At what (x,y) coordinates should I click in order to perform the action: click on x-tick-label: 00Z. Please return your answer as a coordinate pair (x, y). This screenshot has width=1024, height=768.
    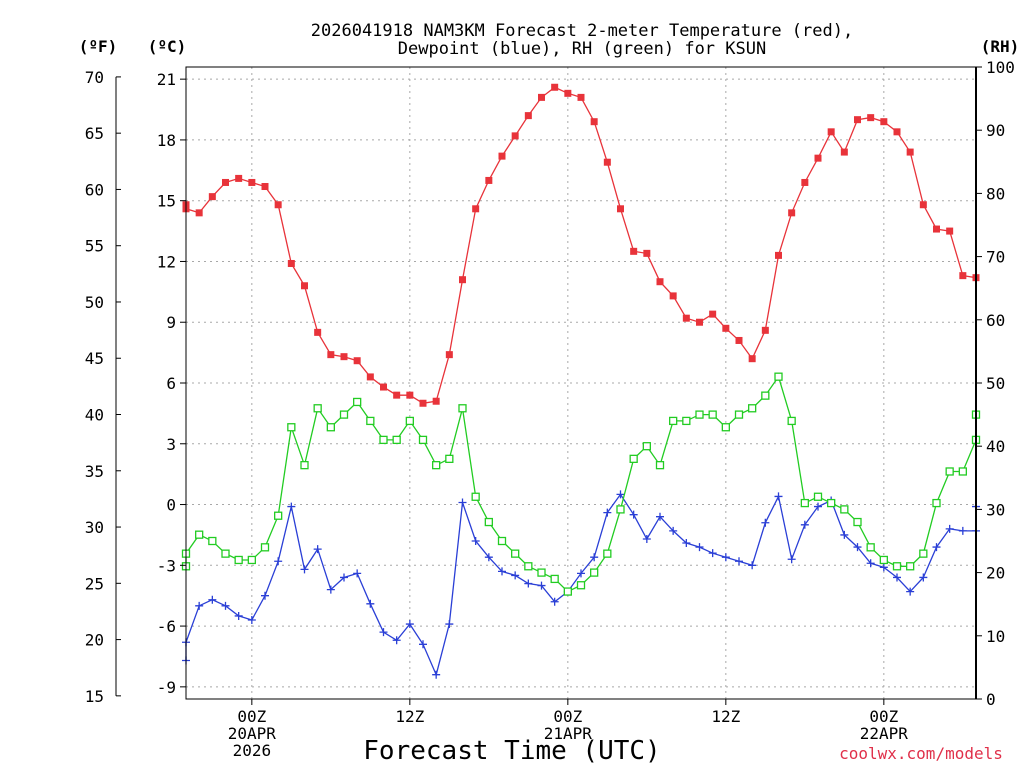
    Looking at the image, I should click on (883, 716).